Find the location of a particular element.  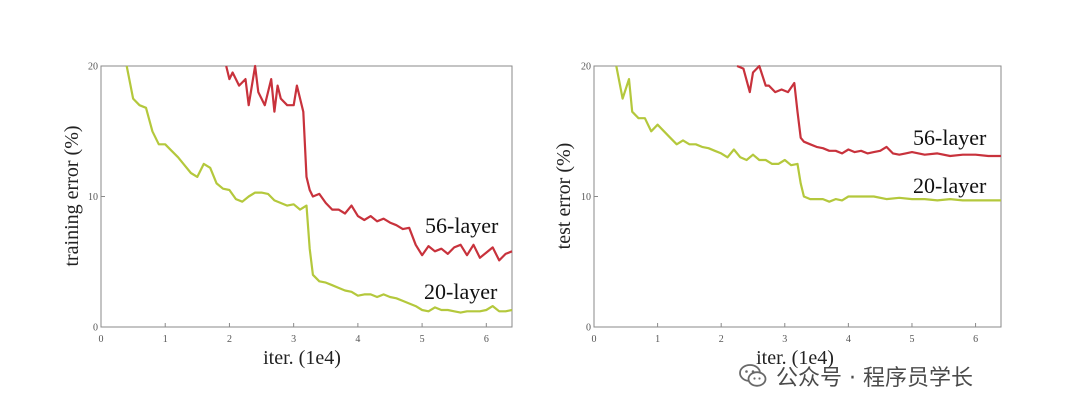

watermark: 公众号 · 程序员学长 is located at coordinates (855, 376).